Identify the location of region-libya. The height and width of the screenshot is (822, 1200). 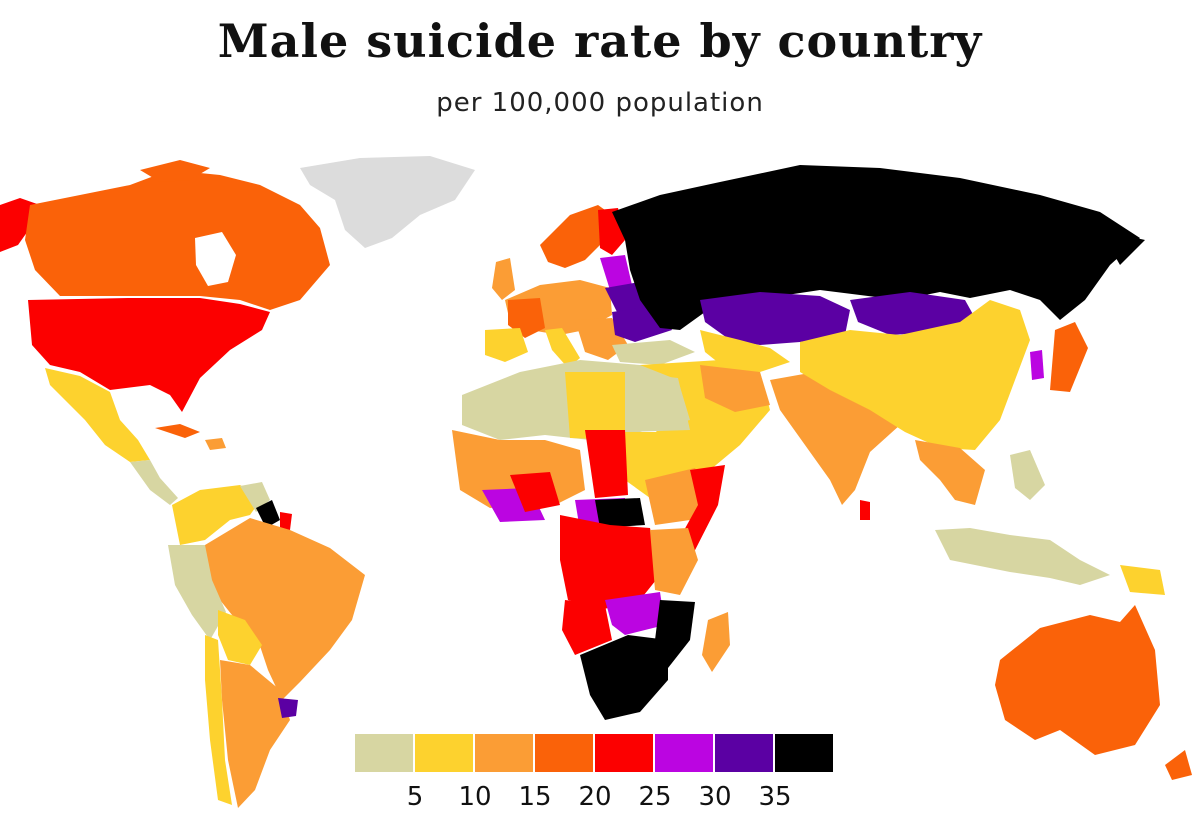
(595, 406).